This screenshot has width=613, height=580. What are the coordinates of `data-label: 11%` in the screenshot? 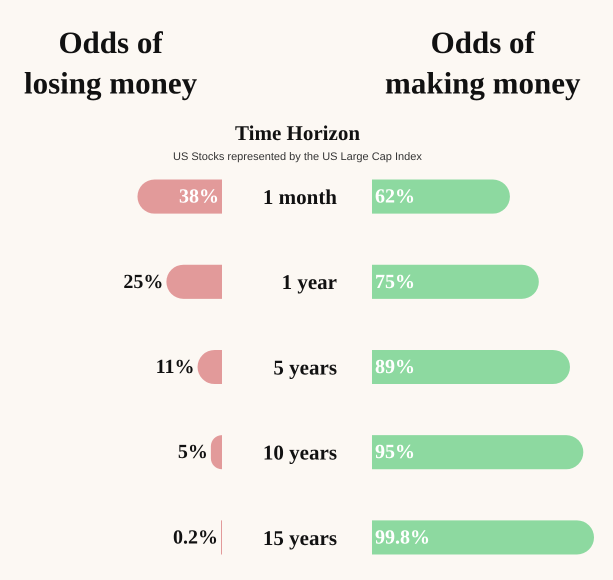 It's located at (175, 367).